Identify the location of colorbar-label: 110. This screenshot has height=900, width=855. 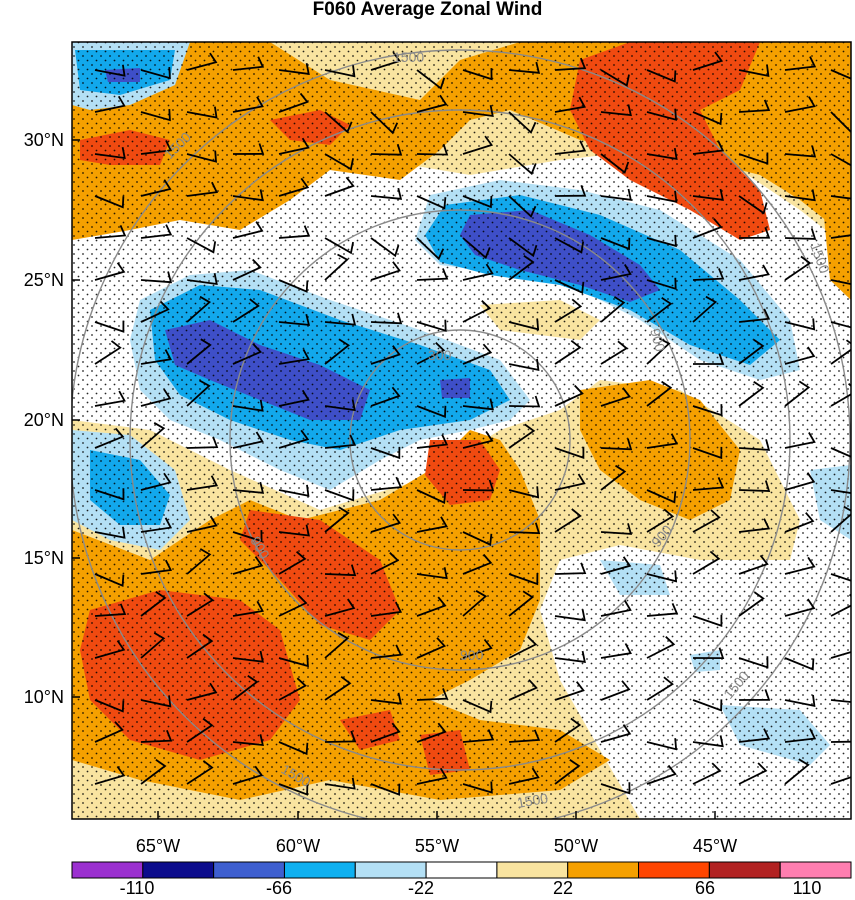
(807, 888).